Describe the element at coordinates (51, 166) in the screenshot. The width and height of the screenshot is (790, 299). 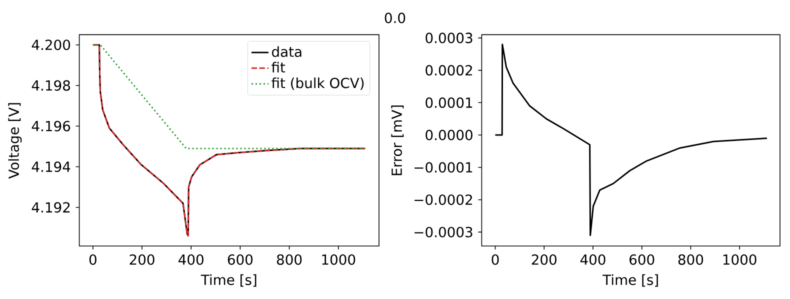
I see `y-tick-label: 4.194` at that location.